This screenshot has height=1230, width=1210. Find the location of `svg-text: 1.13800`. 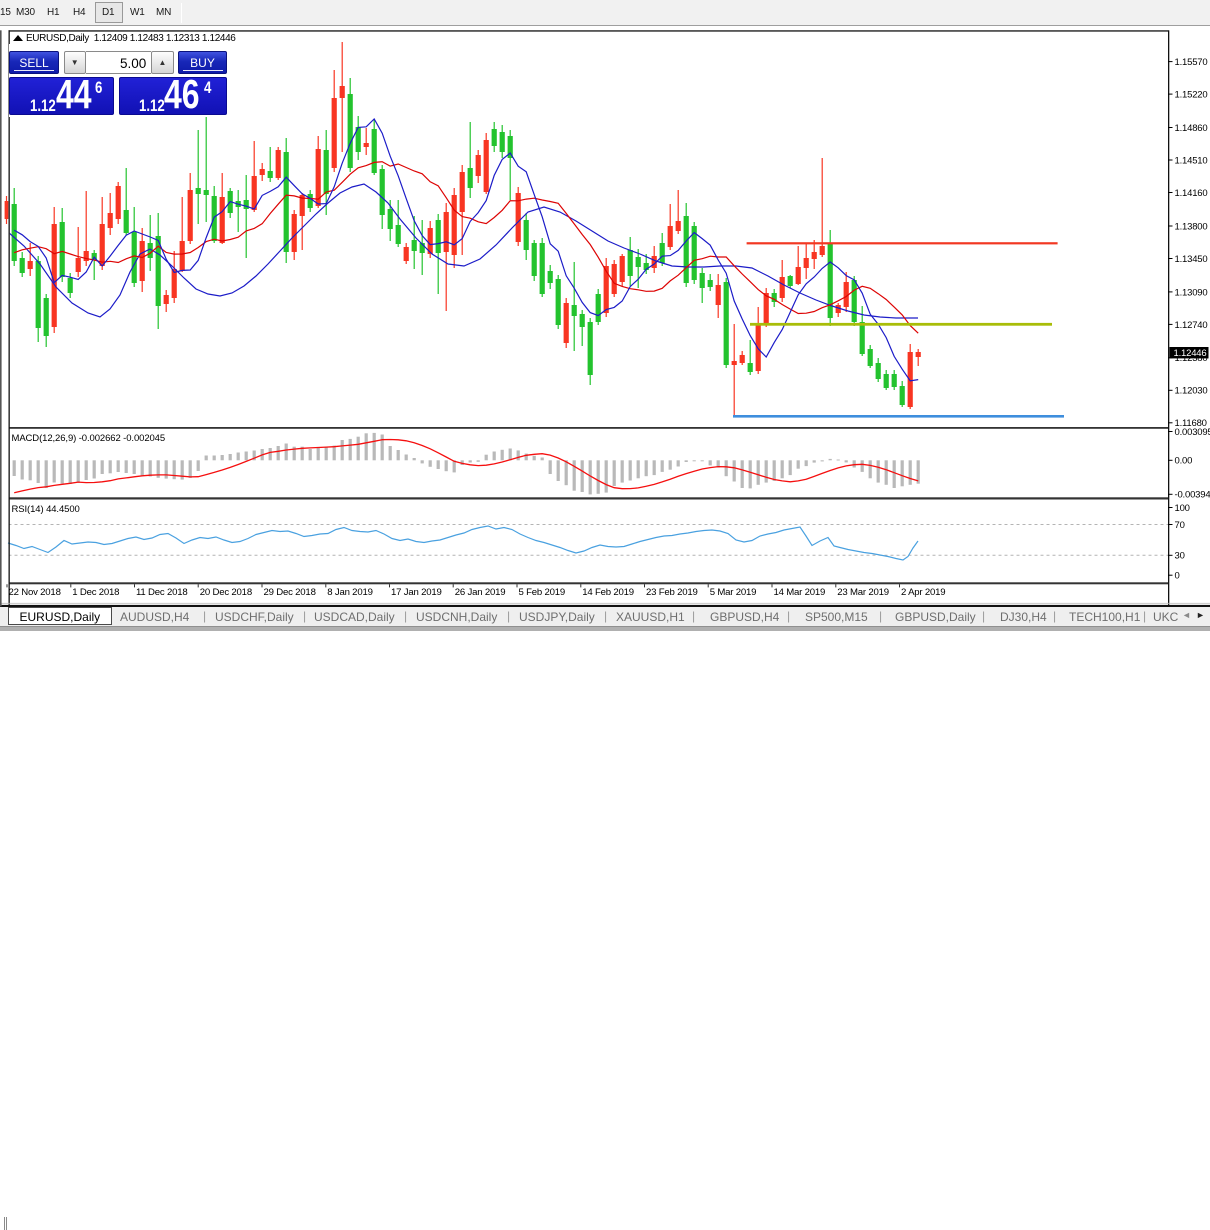

svg-text: 1.13800 is located at coordinates (1191, 226).